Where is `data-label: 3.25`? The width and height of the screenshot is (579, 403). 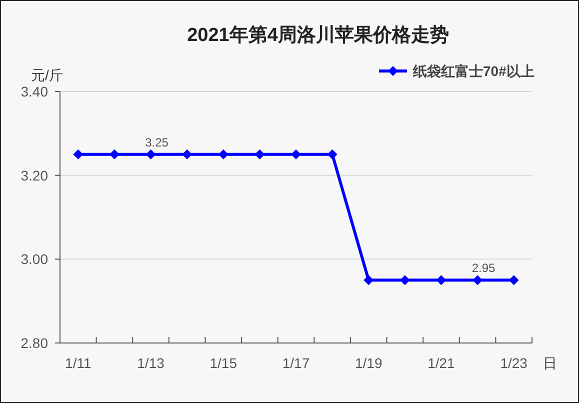
data-label: 3.25 is located at coordinates (156, 142).